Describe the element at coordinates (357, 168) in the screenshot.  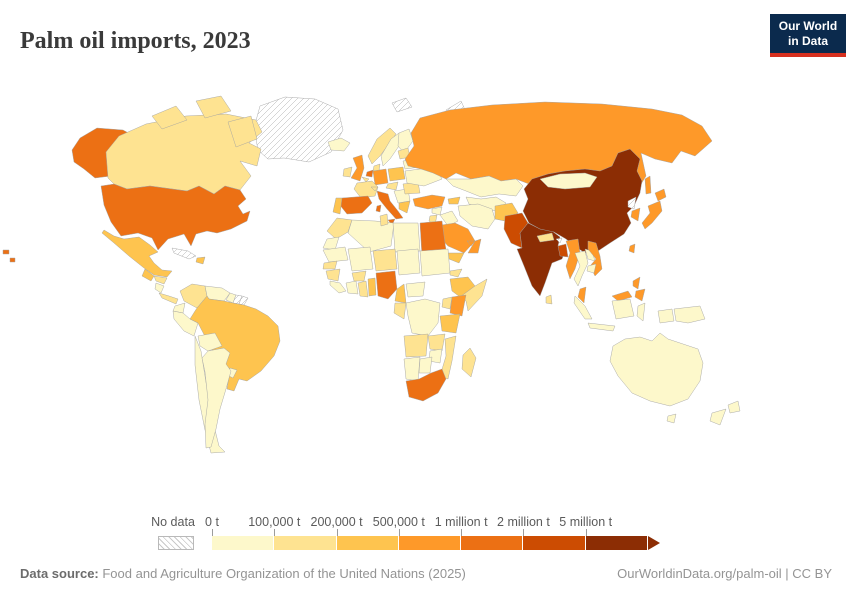
I see `country-united-kingdom` at that location.